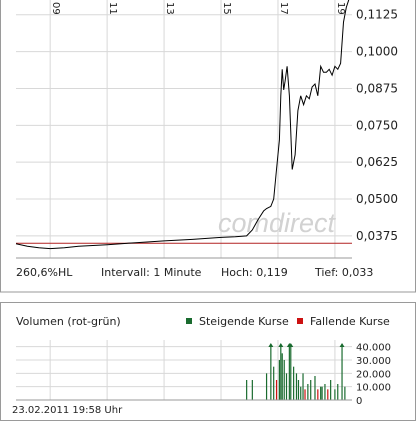 The height and width of the screenshot is (425, 417). What do you see at coordinates (189, 321) in the screenshot?
I see `legend-rising-swatch` at bounding box center [189, 321].